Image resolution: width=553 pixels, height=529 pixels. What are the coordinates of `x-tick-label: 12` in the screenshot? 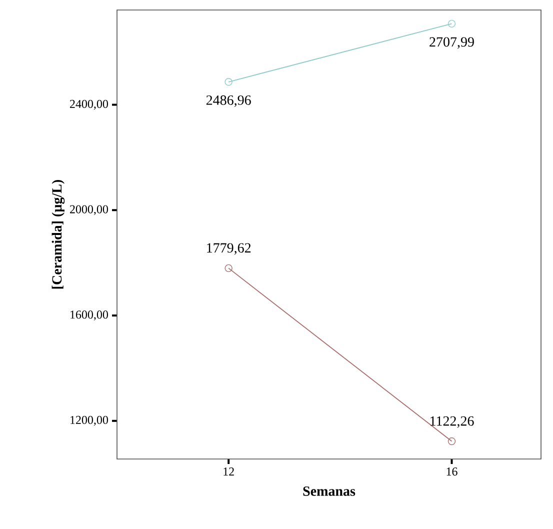 It's located at (229, 472).